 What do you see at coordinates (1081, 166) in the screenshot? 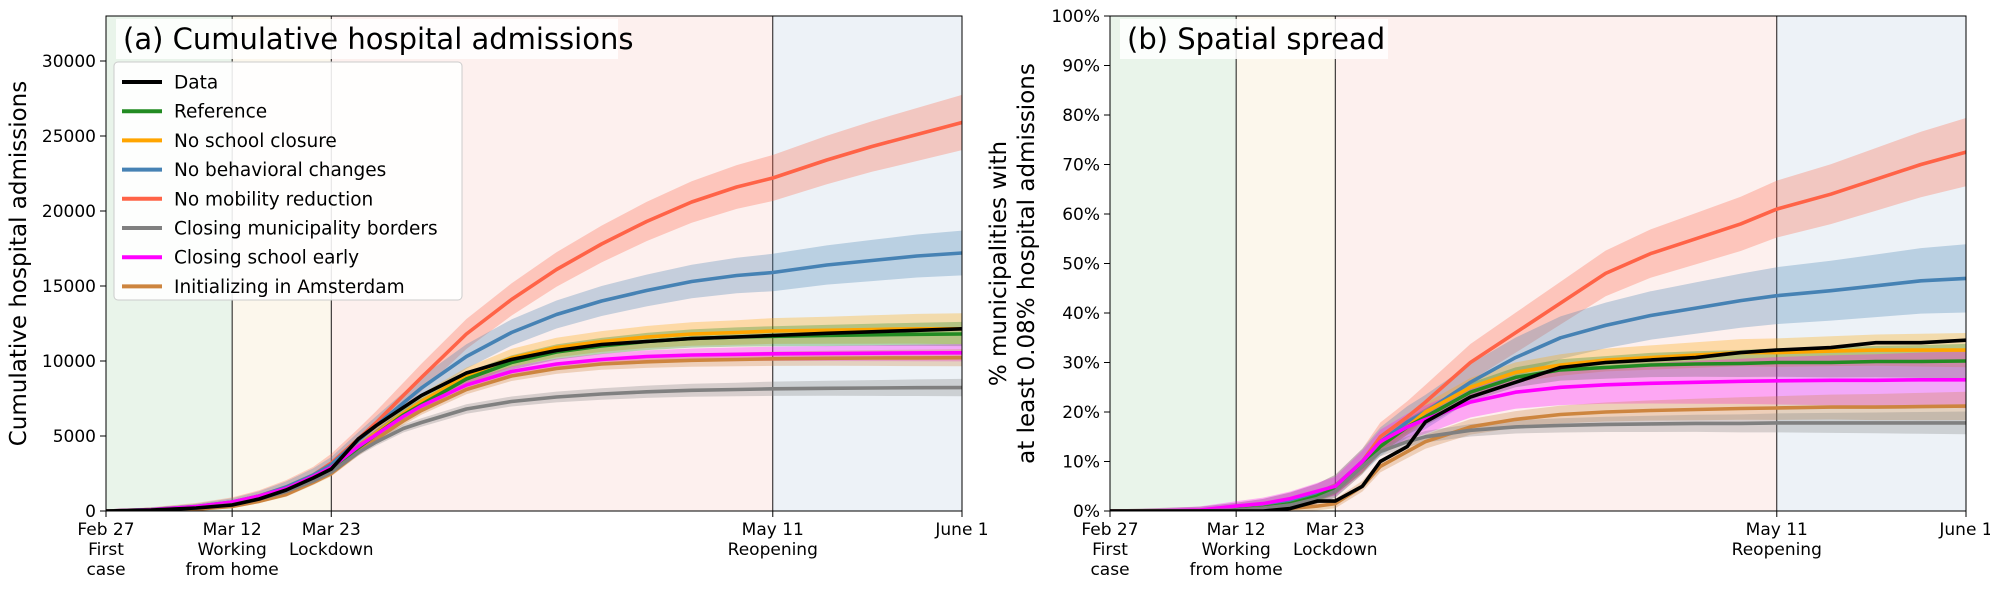
I see `y-tick-label: 70%` at bounding box center [1081, 166].